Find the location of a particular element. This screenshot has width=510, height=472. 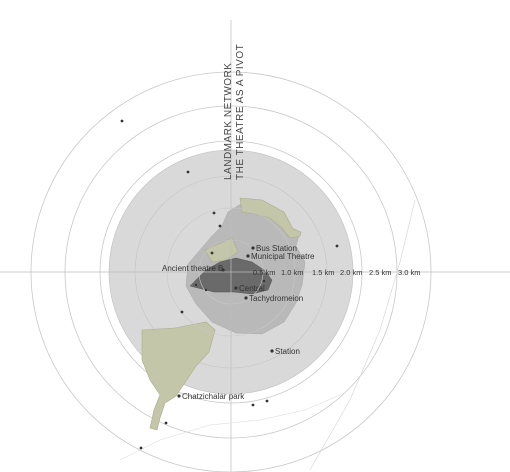

label-station: Station is located at coordinates (287, 351).